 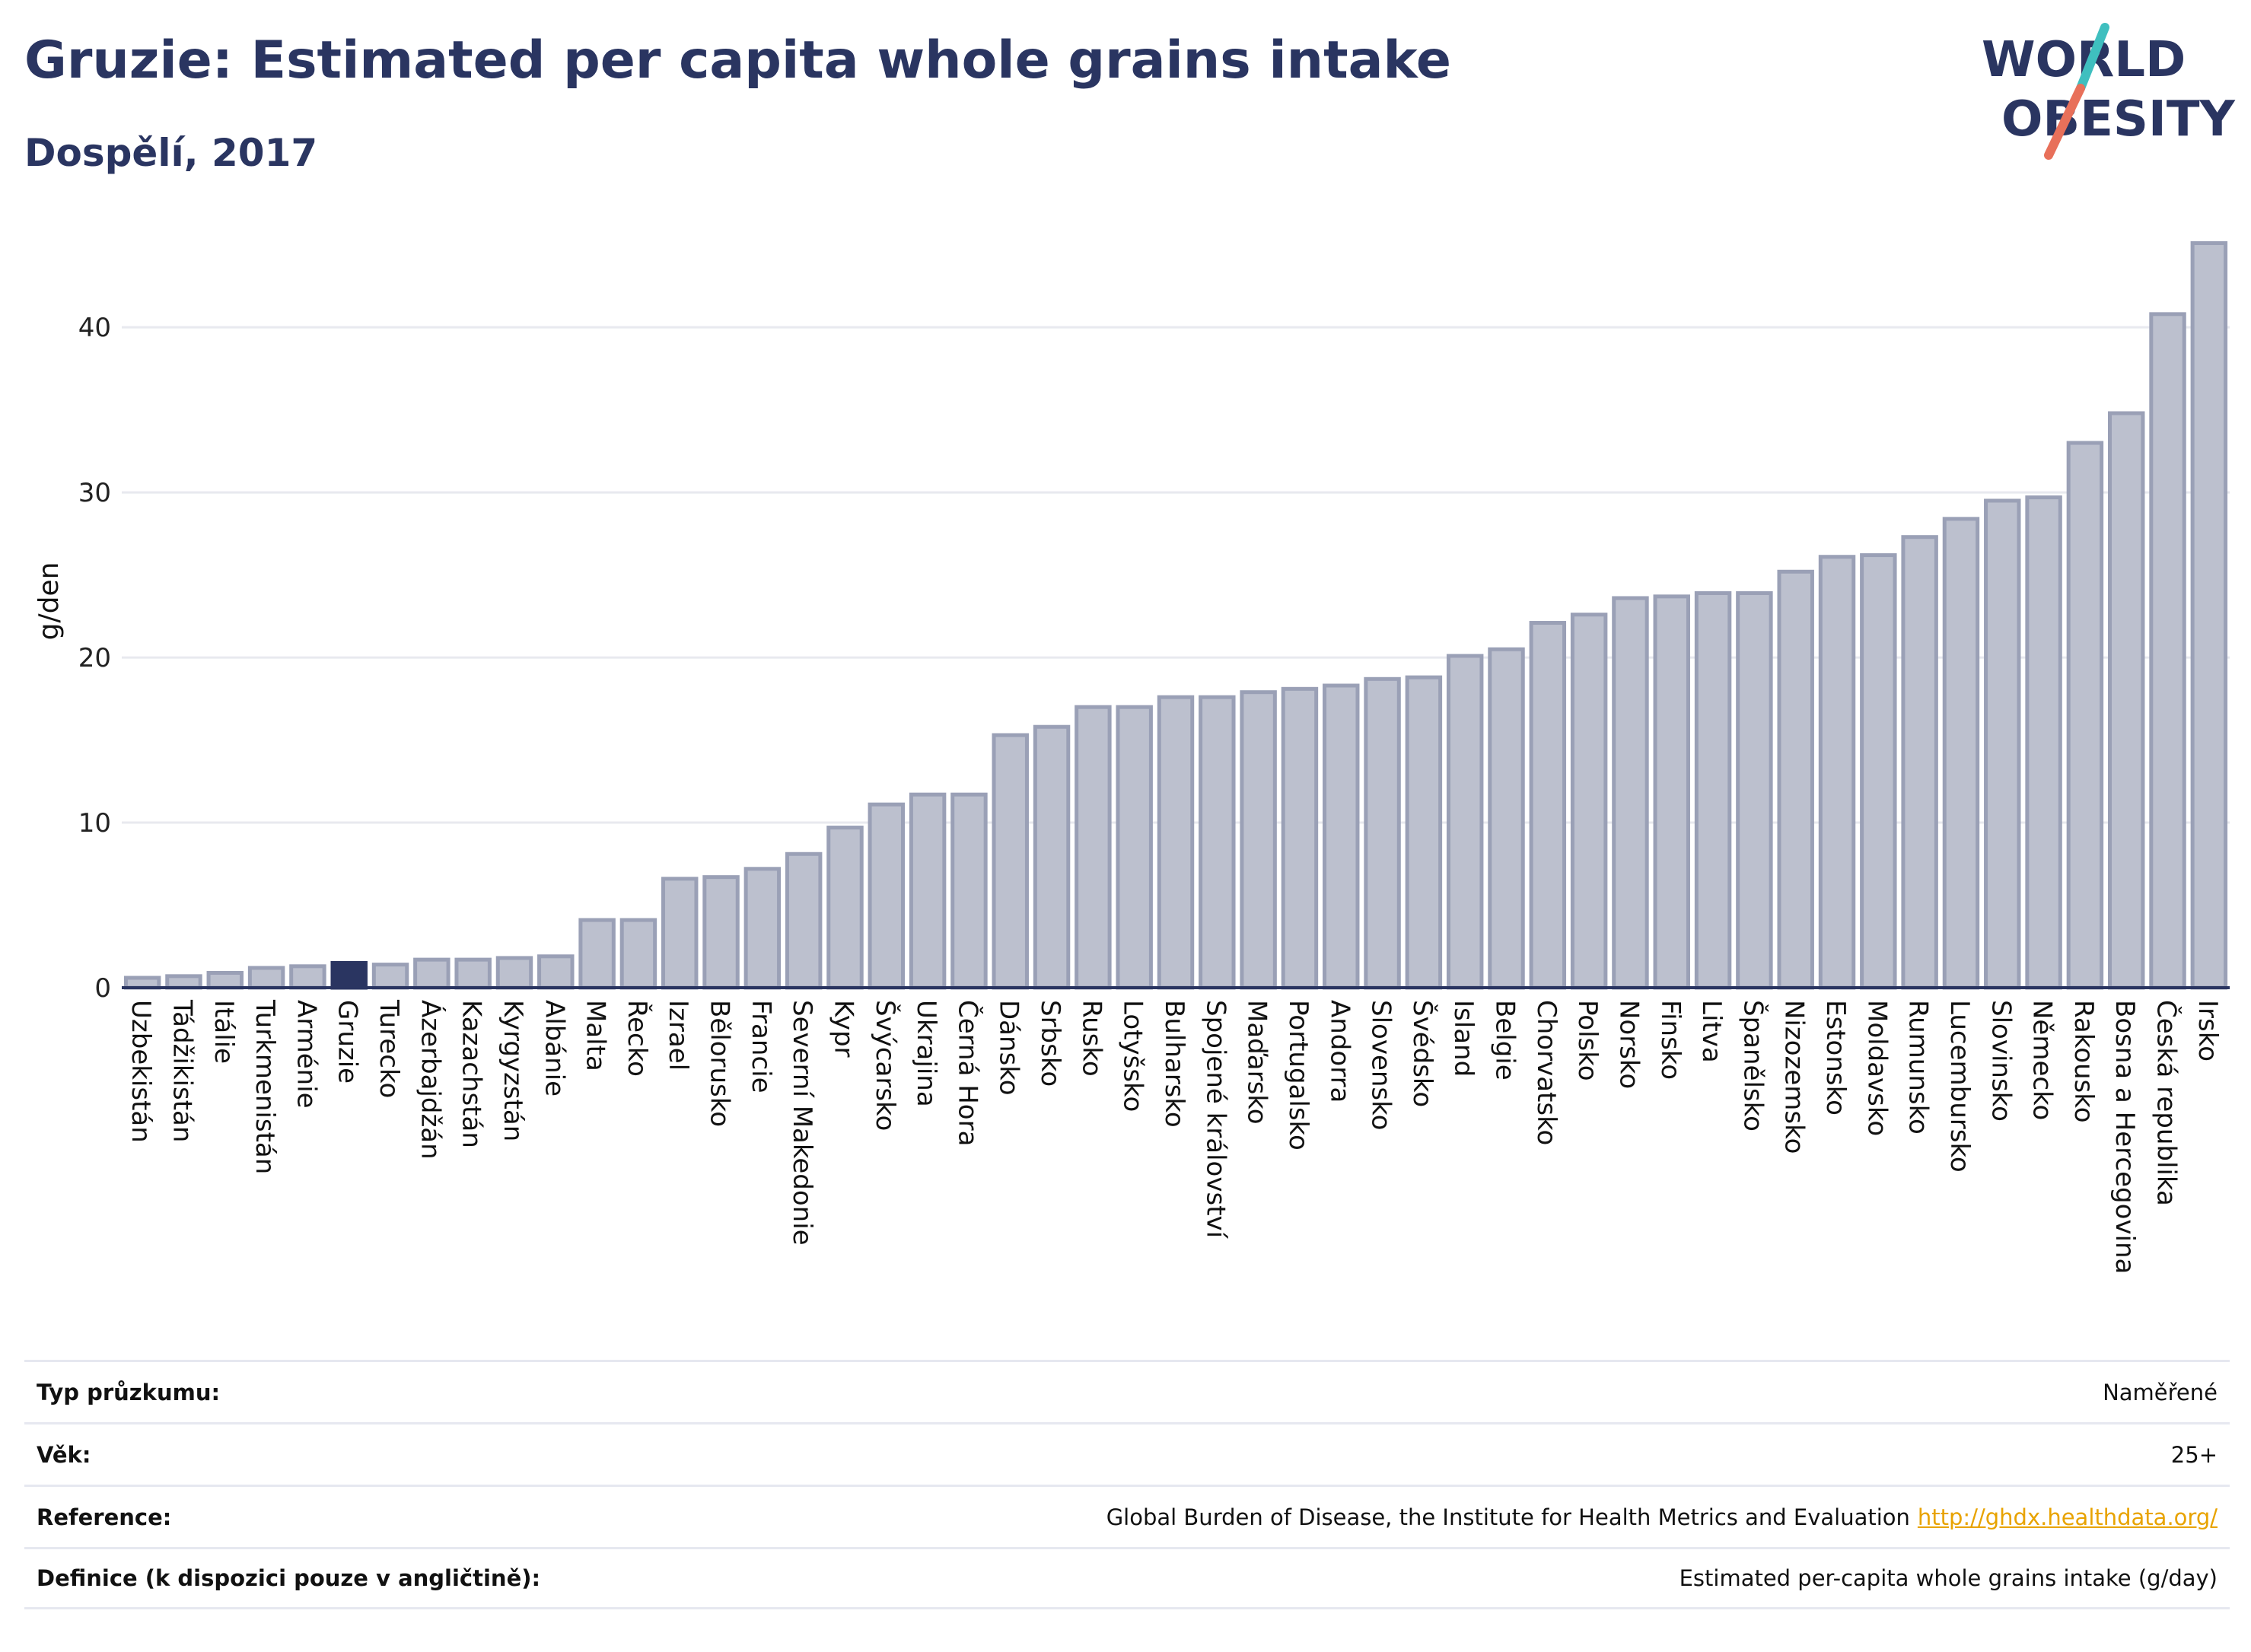 What do you see at coordinates (1795, 779) in the screenshot?
I see `bar-nizozemsko` at bounding box center [1795, 779].